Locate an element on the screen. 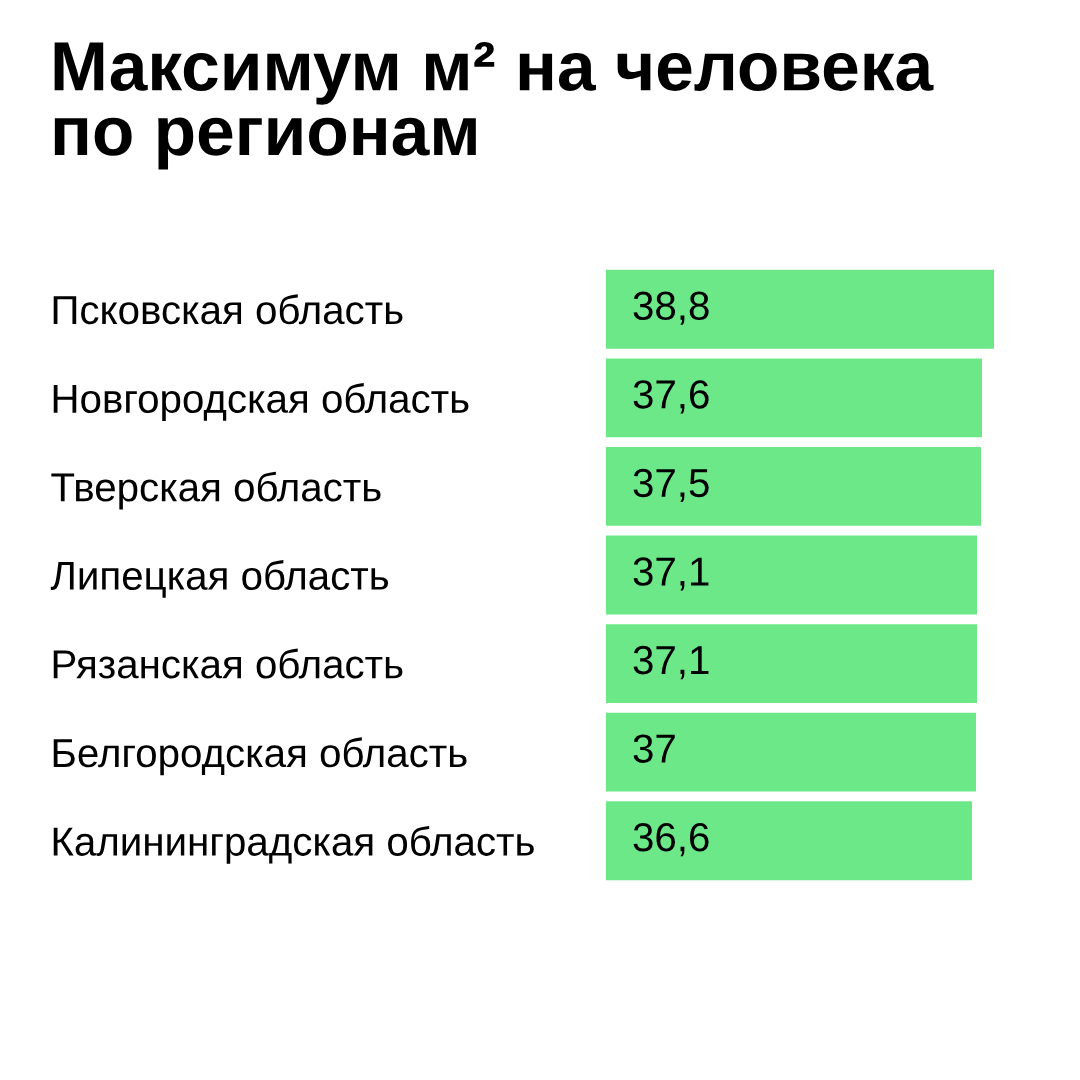 This screenshot has height=1080, width=1080. y-tick-label: Новгородская область is located at coordinates (261, 402).